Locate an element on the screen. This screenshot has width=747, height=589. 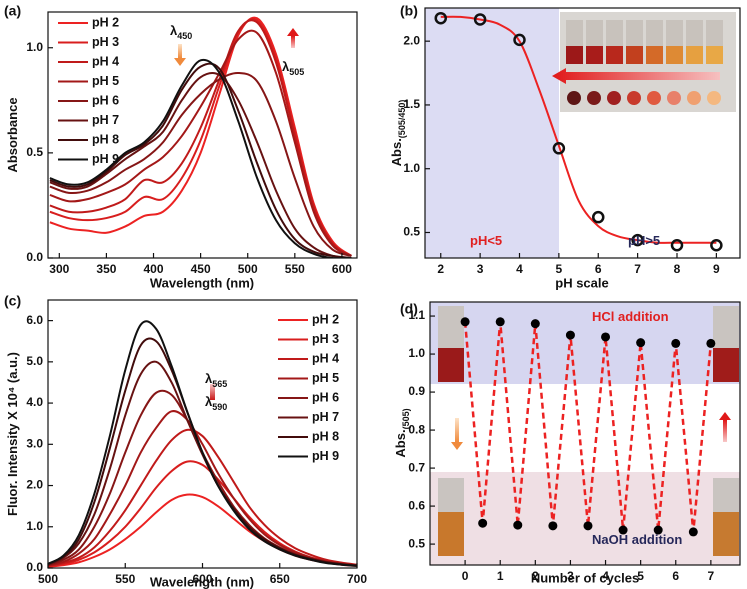
x-tick-label: 0 is located at coordinates (465, 576).